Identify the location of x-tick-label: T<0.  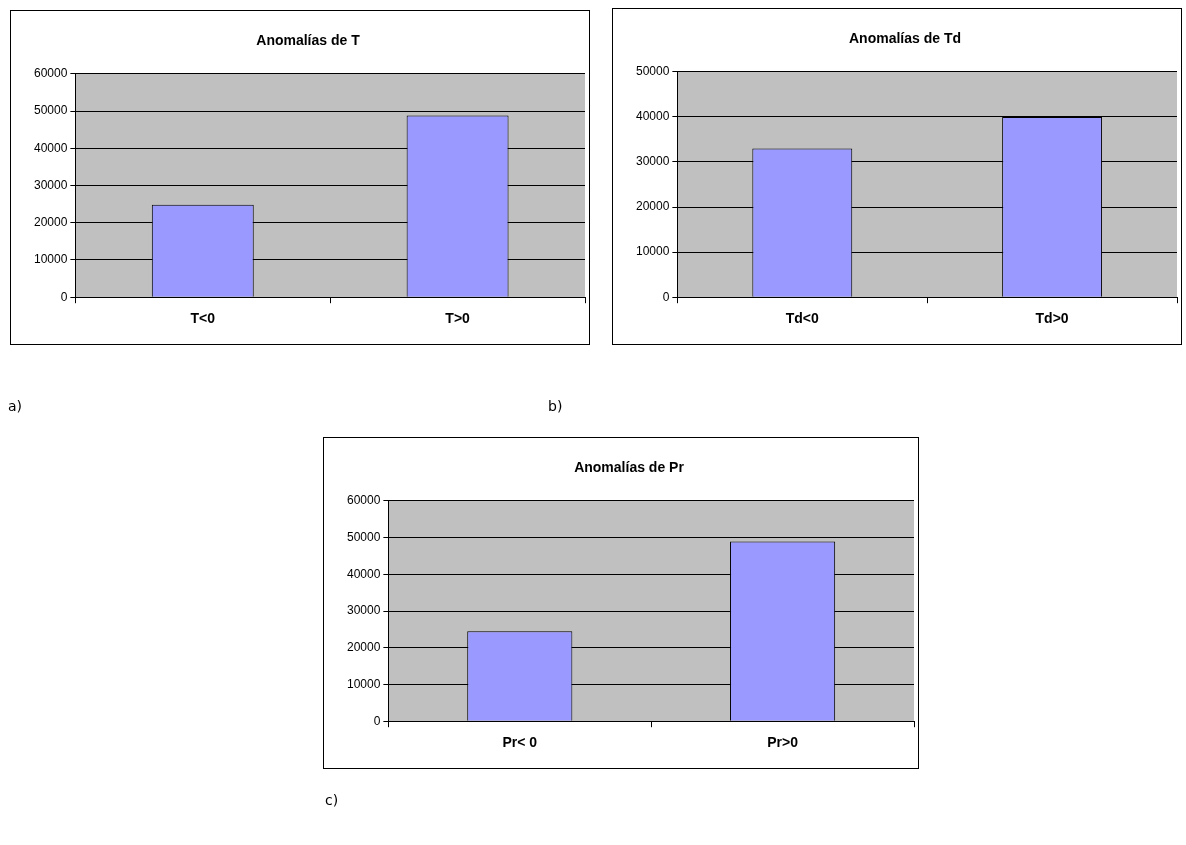
(203, 318).